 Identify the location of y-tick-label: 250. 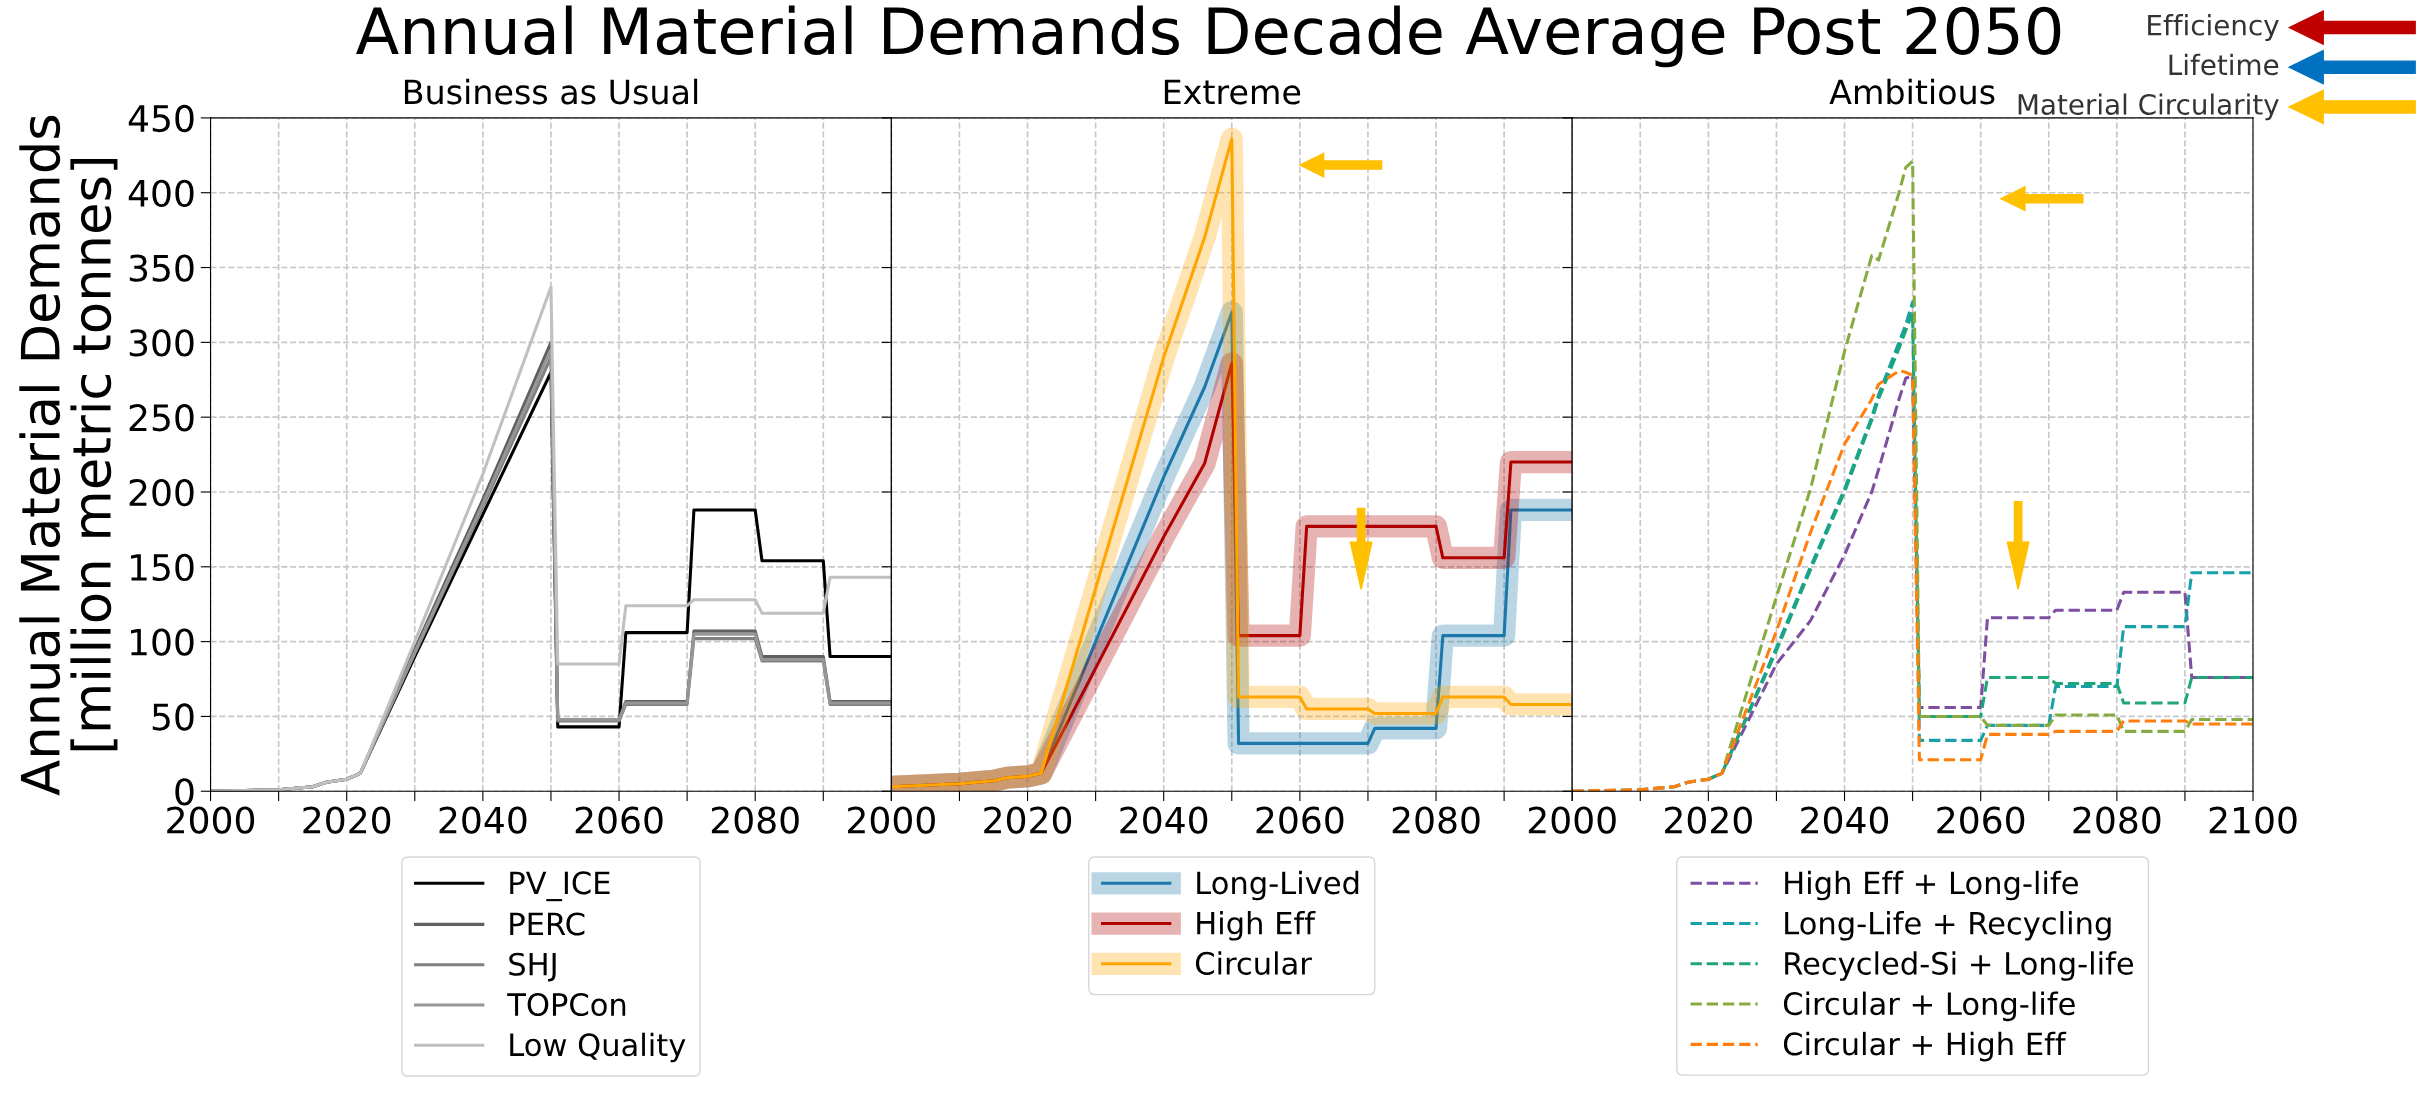
(161, 418).